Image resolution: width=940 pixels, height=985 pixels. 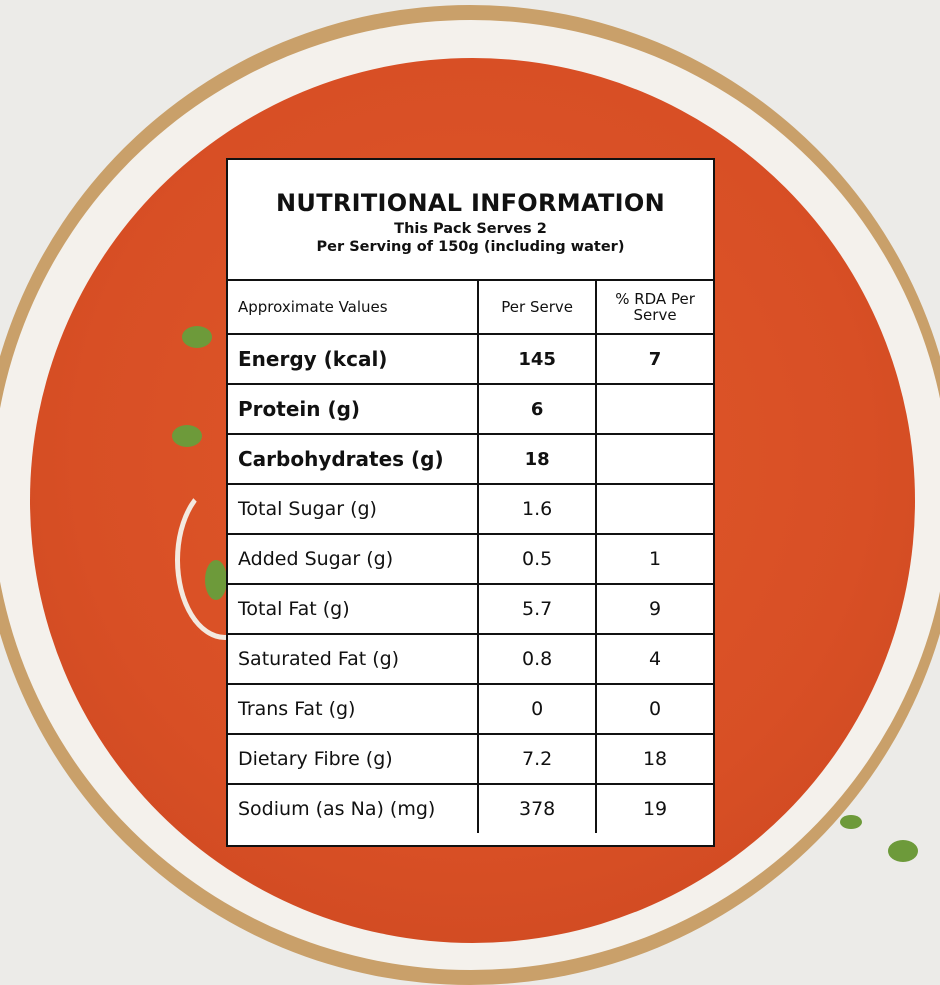 I want to click on nutrient-name: Sodium (as Na) (mg), so click(x=354, y=808).